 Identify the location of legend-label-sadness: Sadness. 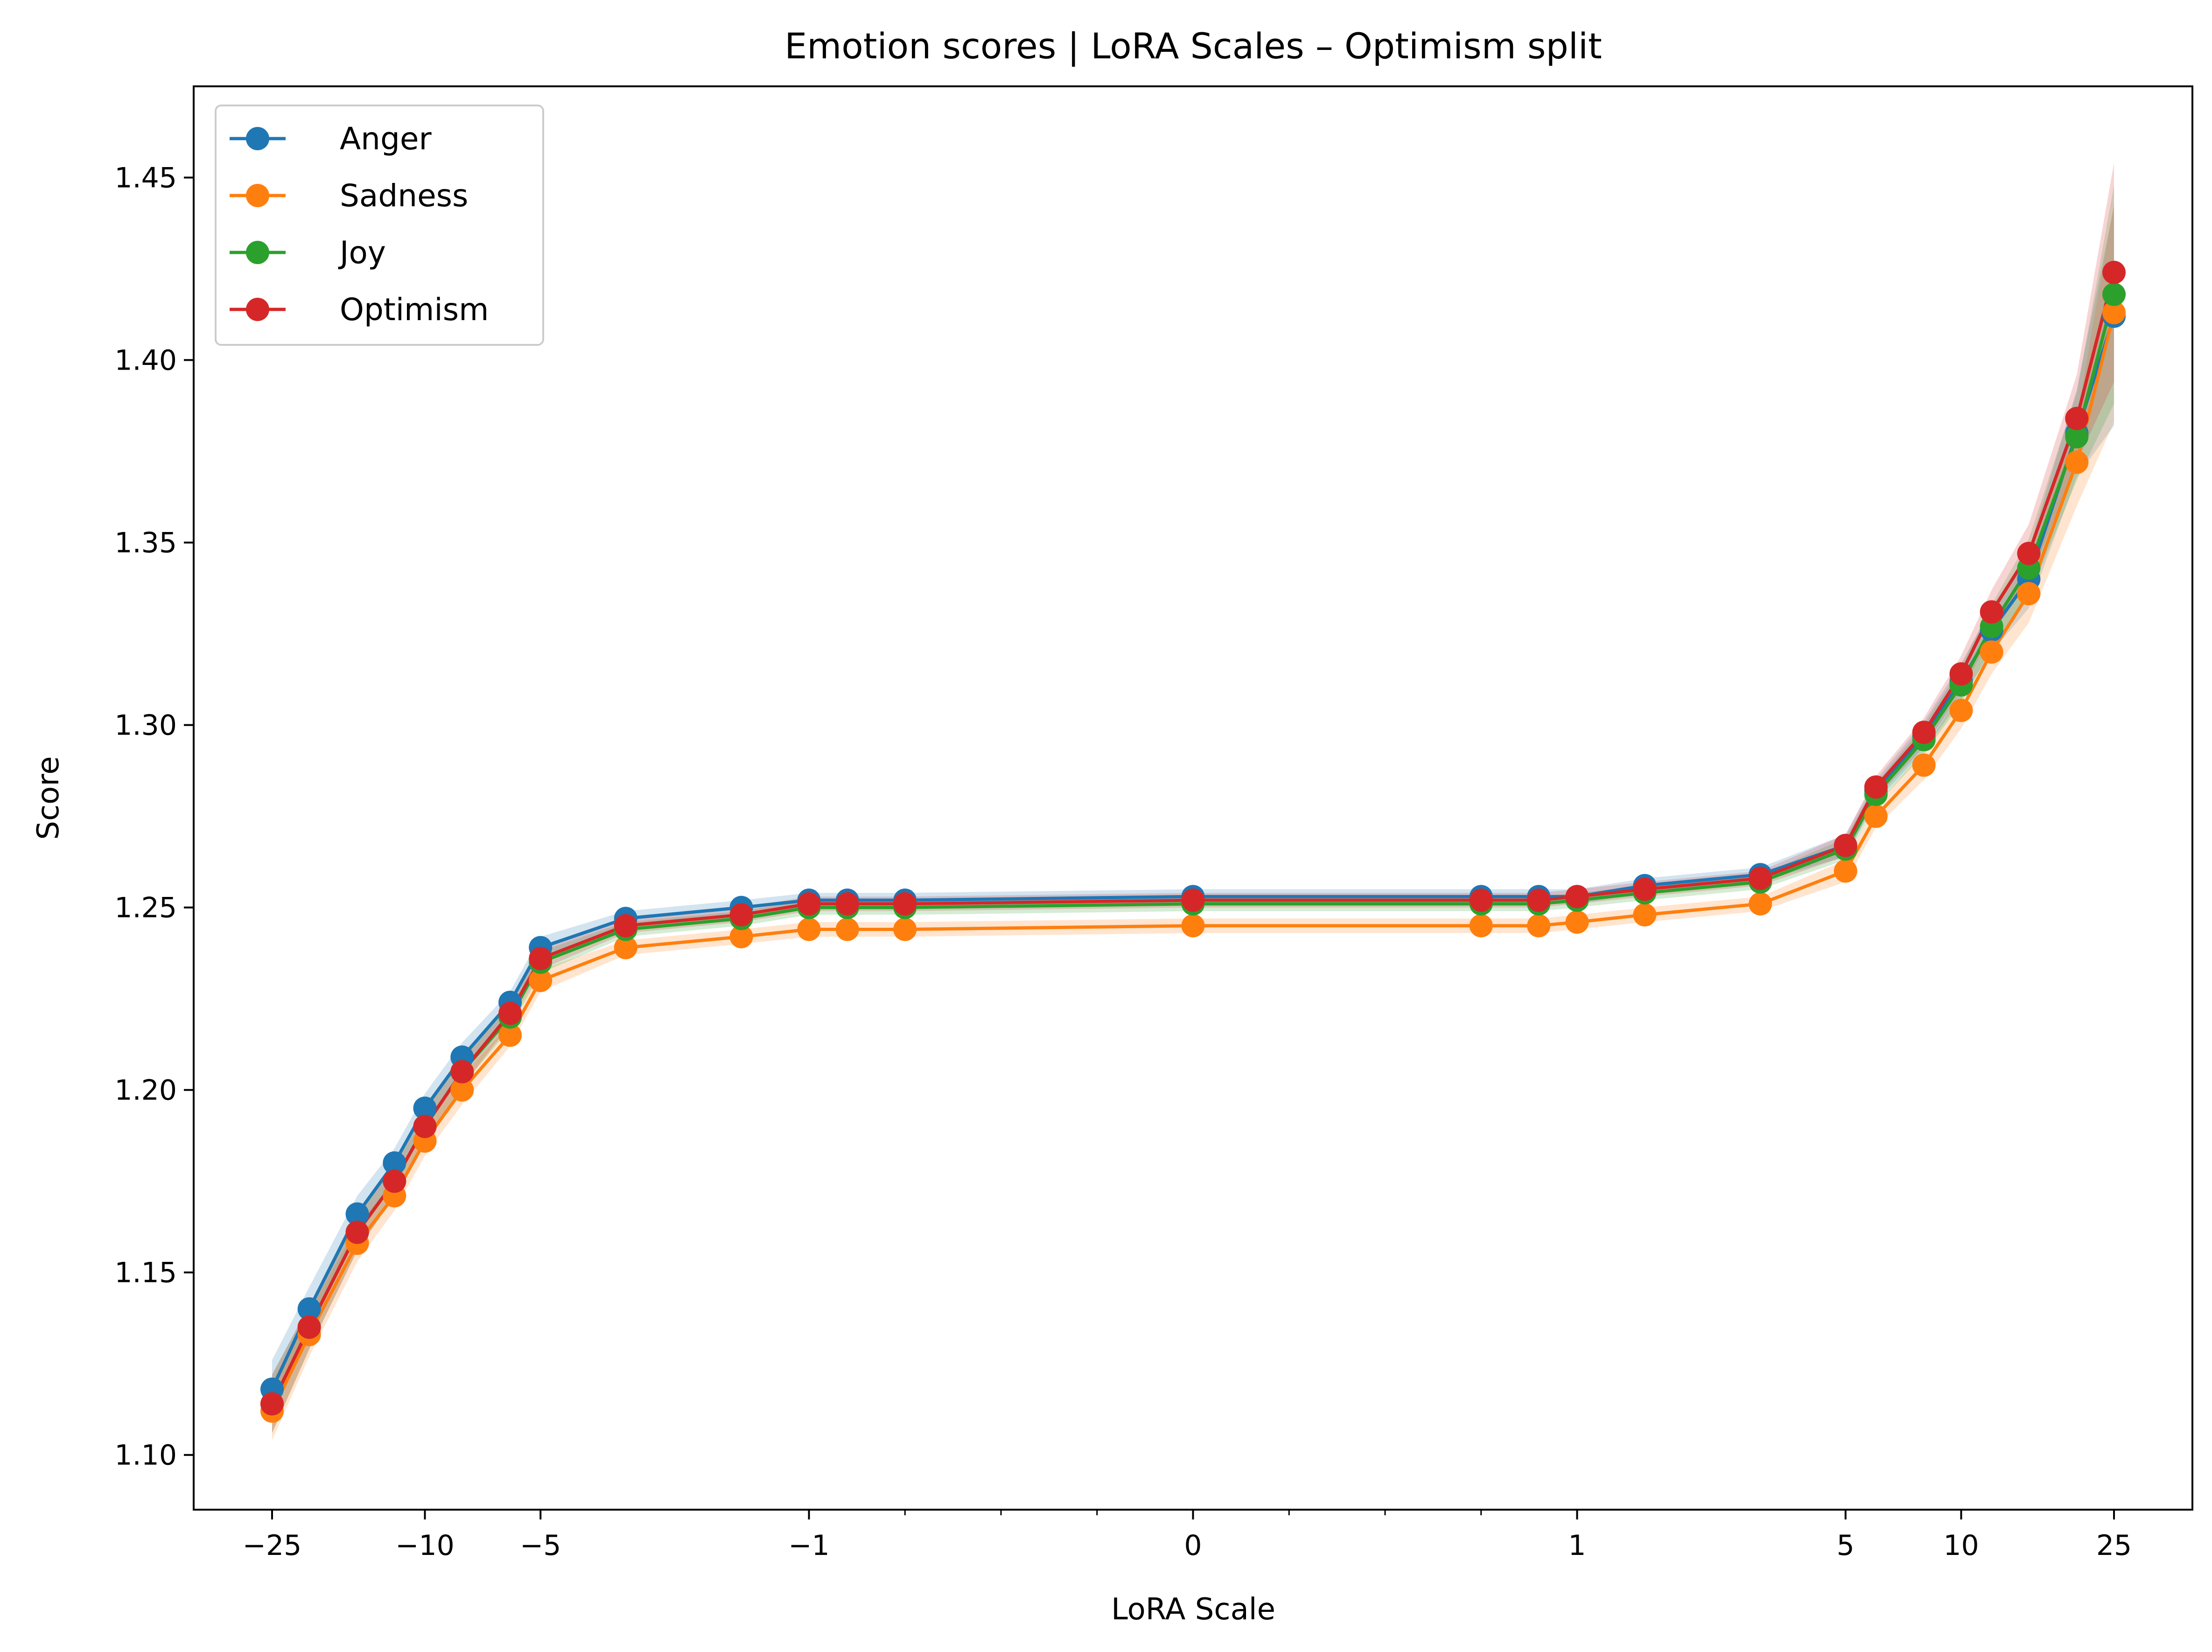
(404, 196).